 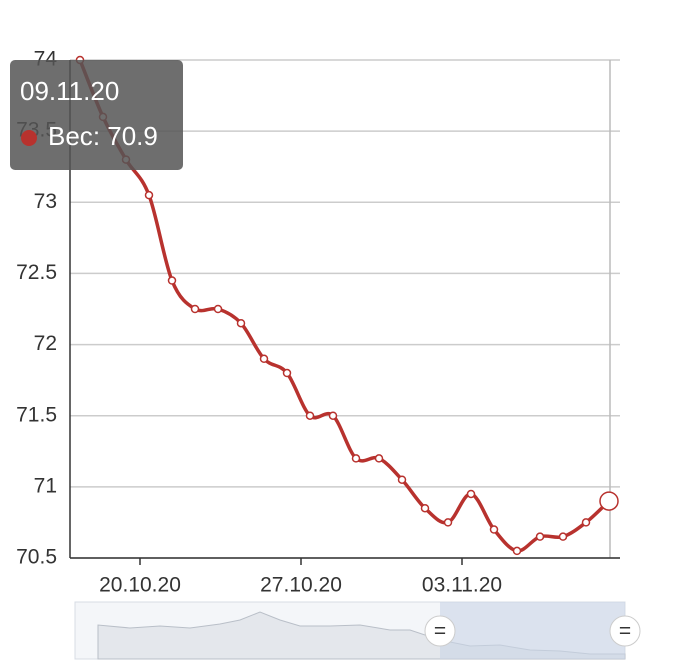 I want to click on y-tick-label: 72.5, so click(x=36, y=272).